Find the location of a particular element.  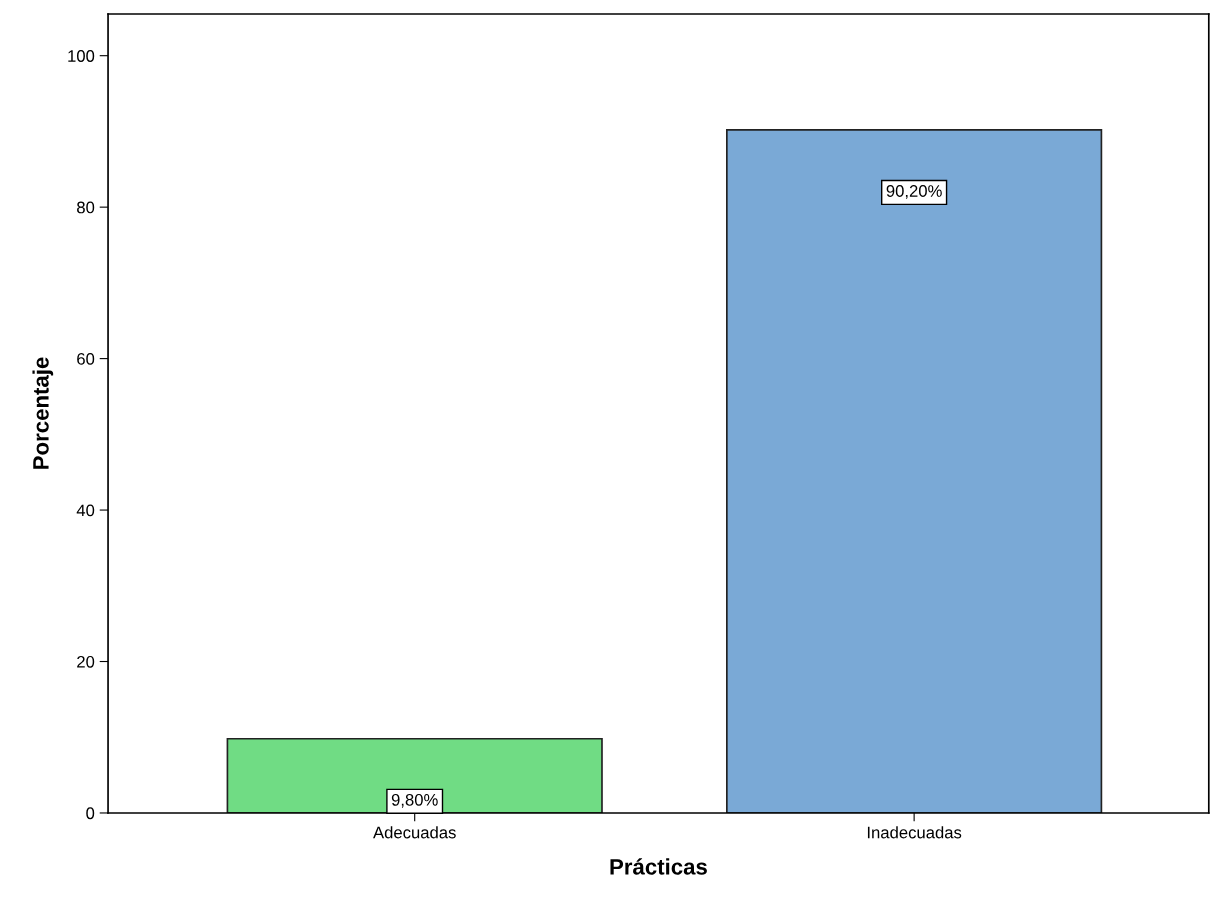

data-label: 9,80% is located at coordinates (414, 800).